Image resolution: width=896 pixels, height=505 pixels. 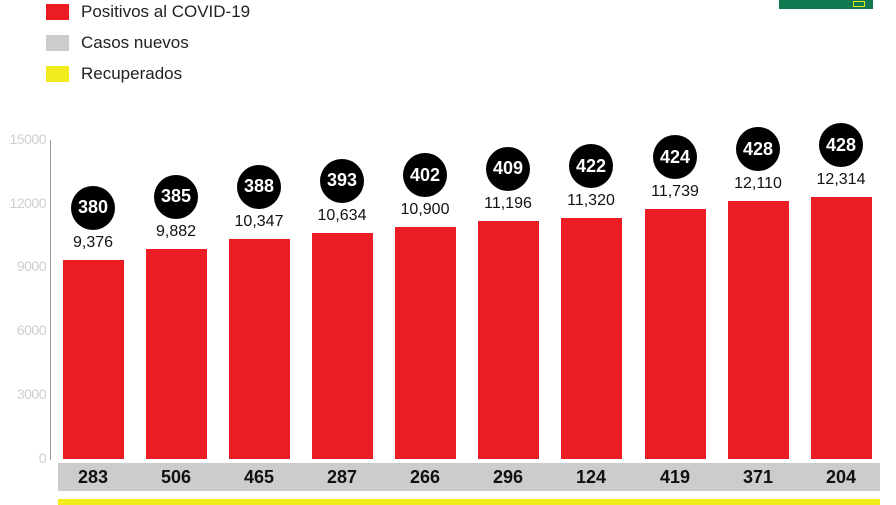 What do you see at coordinates (841, 180) in the screenshot?
I see `bar-total-label: 12,314` at bounding box center [841, 180].